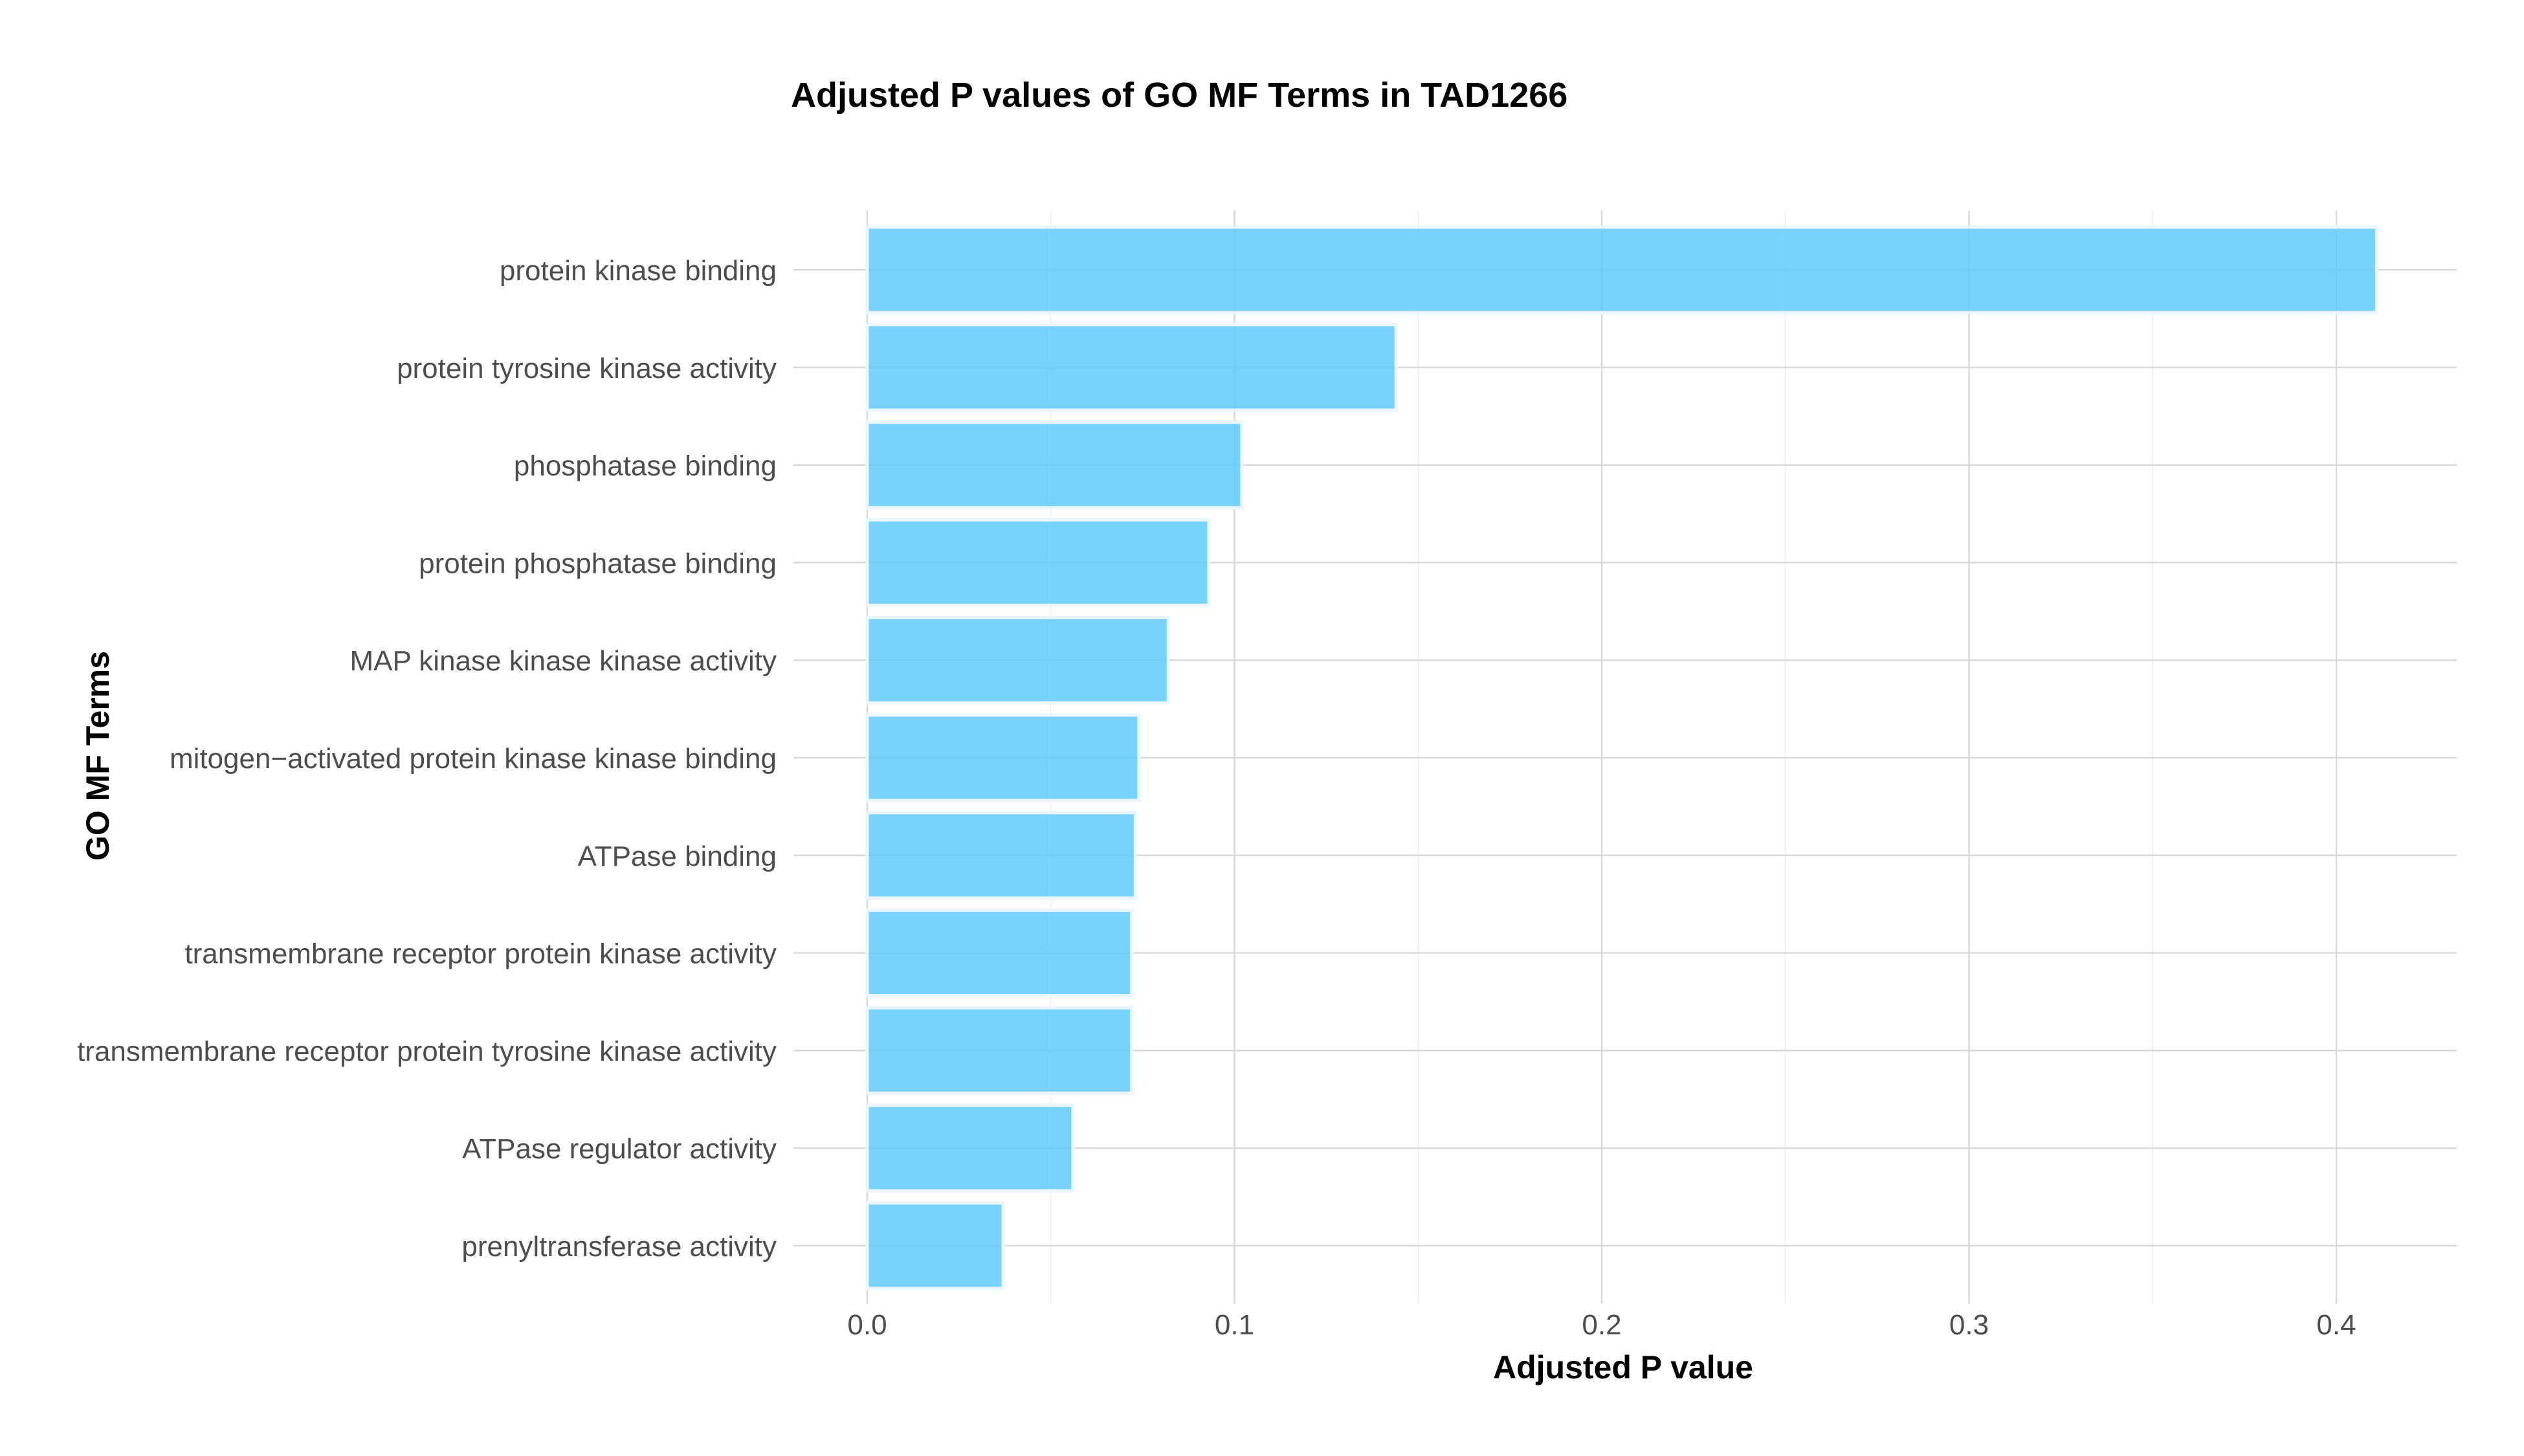 The width and height of the screenshot is (2524, 1456). Describe the element at coordinates (2336, 1325) in the screenshot. I see `x-tick-label: 0.4` at that location.